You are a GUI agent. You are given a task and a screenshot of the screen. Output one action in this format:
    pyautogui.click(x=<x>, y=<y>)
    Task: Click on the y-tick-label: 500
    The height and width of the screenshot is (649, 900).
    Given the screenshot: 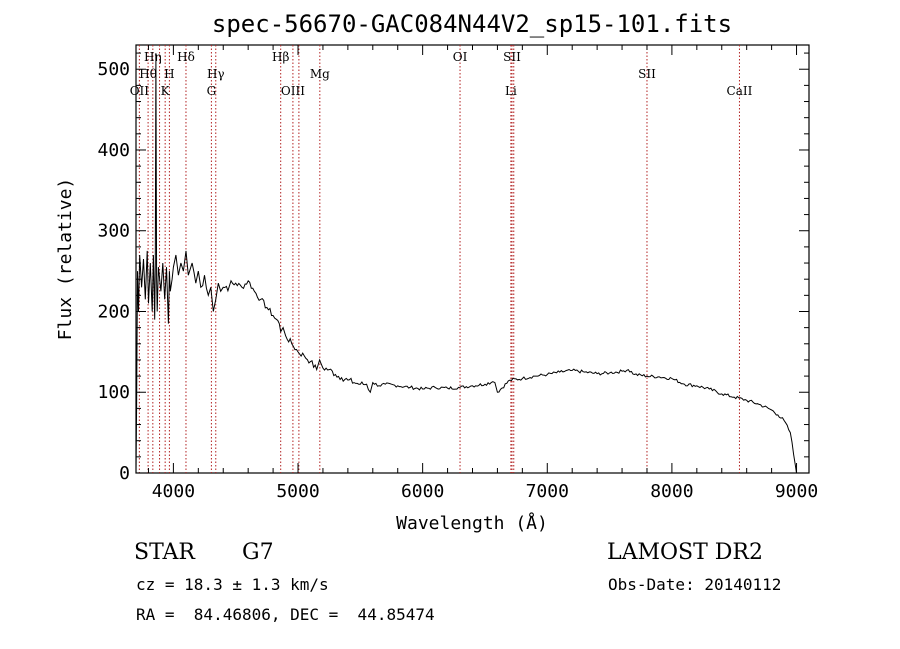 What is the action you would take?
    pyautogui.click(x=113, y=69)
    